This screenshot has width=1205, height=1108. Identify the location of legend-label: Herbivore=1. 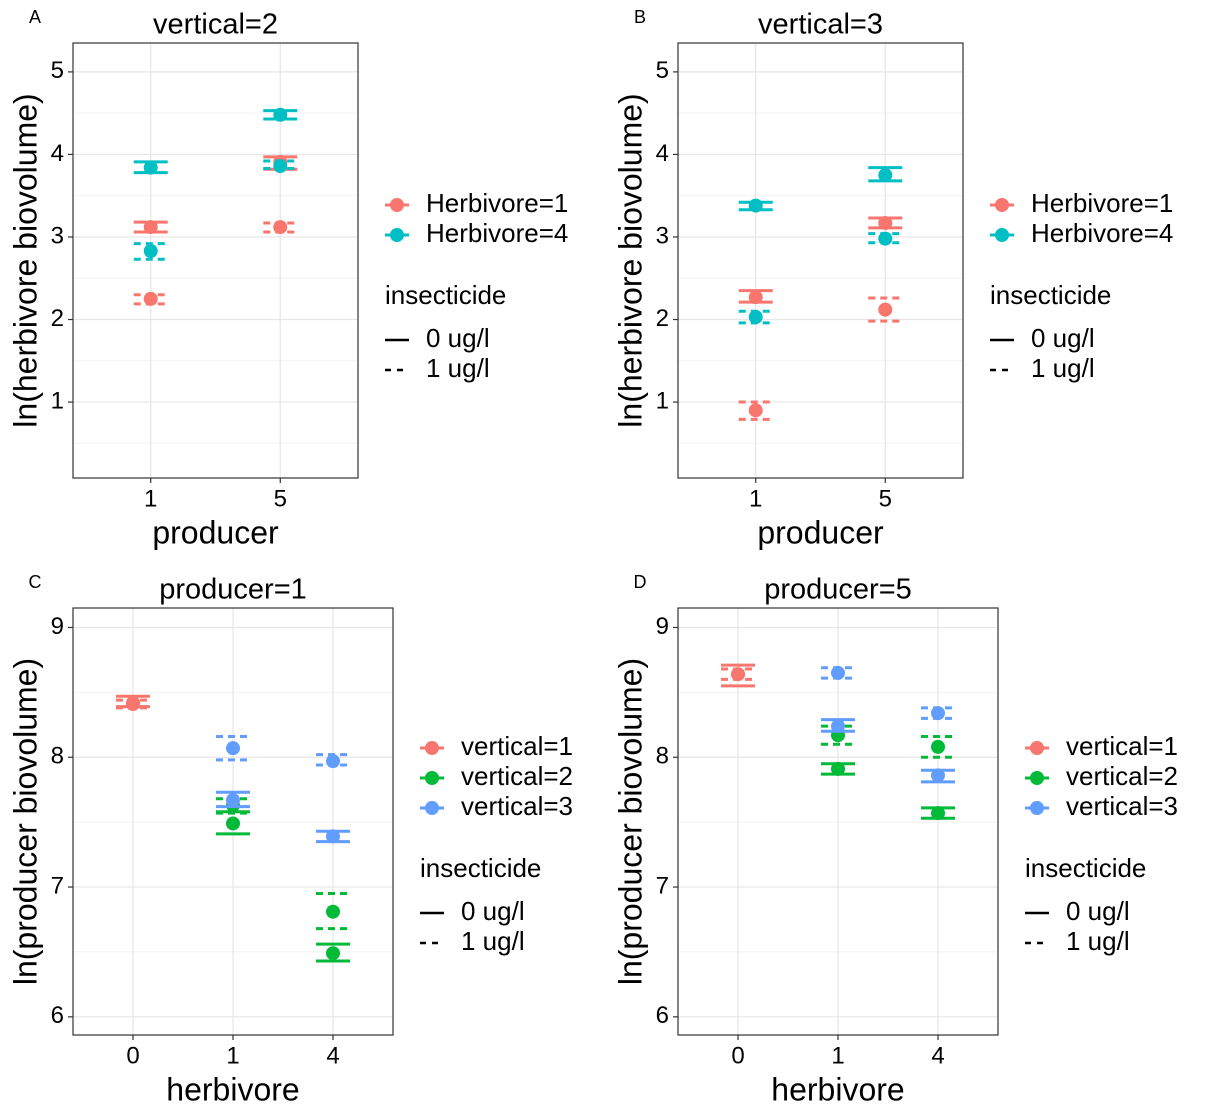
(1102, 203).